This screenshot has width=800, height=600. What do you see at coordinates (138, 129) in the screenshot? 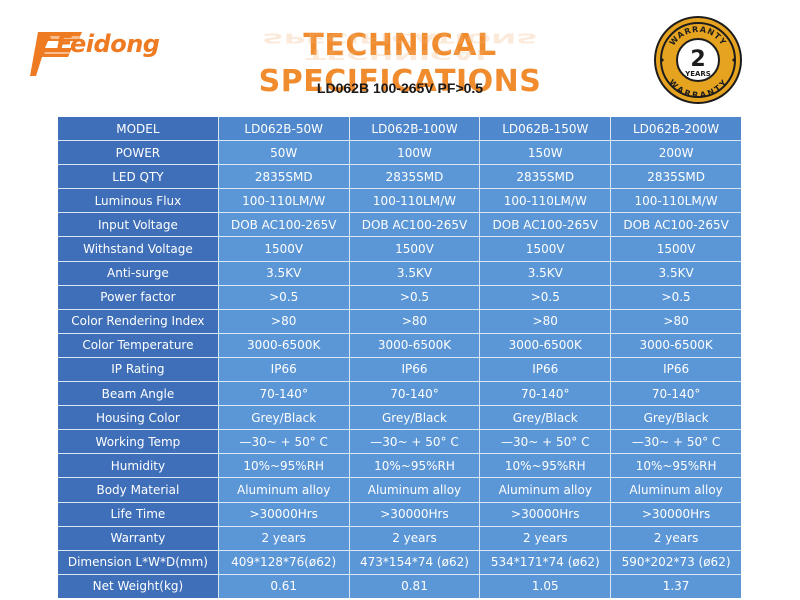
I see `row-label: MODEL` at bounding box center [138, 129].